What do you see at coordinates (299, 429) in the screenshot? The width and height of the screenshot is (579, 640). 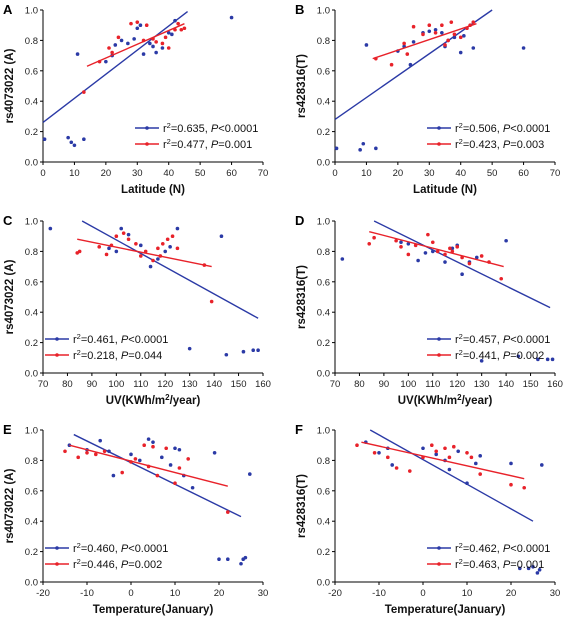 I see `panel-label: F` at bounding box center [299, 429].